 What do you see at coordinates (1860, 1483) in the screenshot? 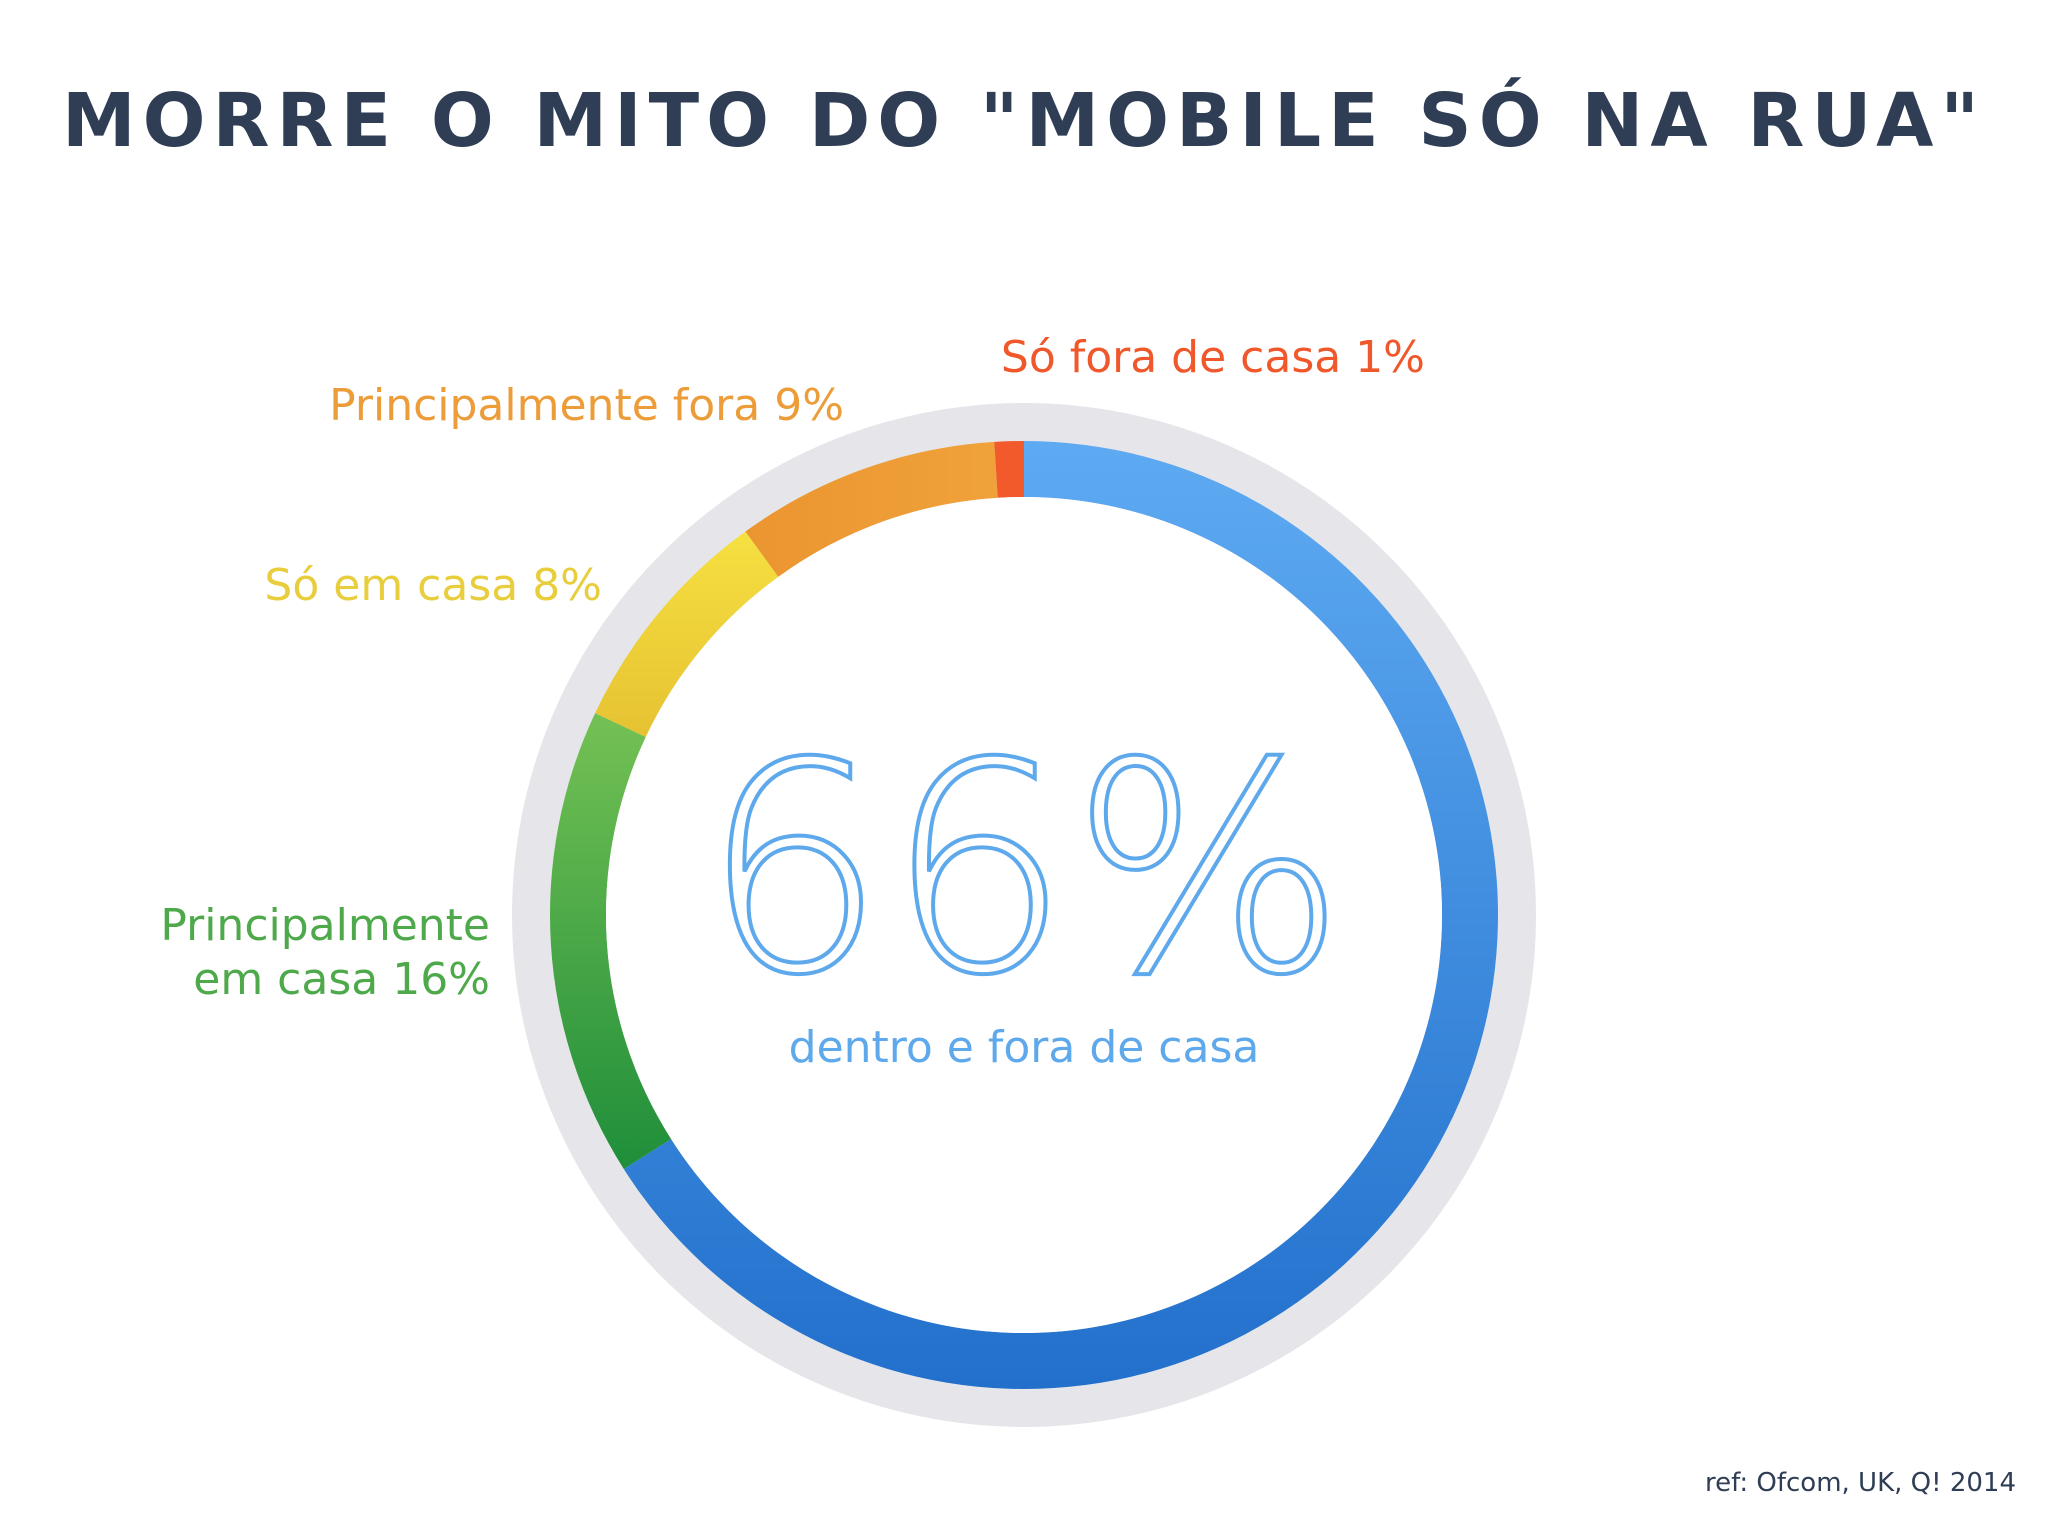
I see `source-note: ref: Ofcom, UK, Q! 2014` at bounding box center [1860, 1483].